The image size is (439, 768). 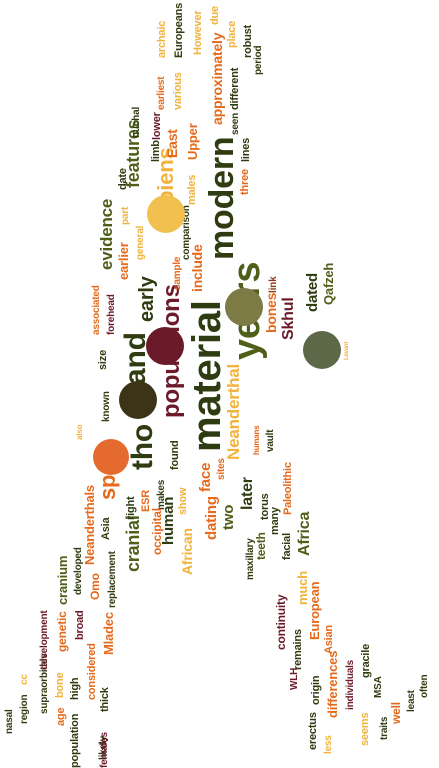 What do you see at coordinates (136, 122) in the screenshot?
I see `word-nuchal: nuchal` at bounding box center [136, 122].